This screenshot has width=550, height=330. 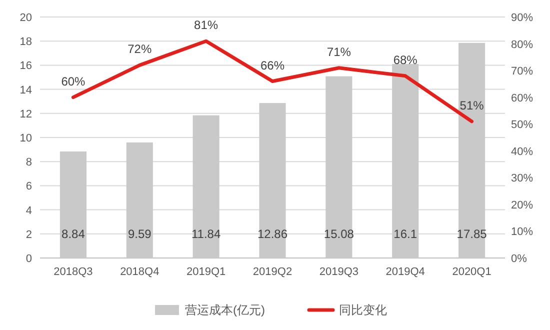 What do you see at coordinates (339, 272) in the screenshot?
I see `x-tick-label: 2019Q3` at bounding box center [339, 272].